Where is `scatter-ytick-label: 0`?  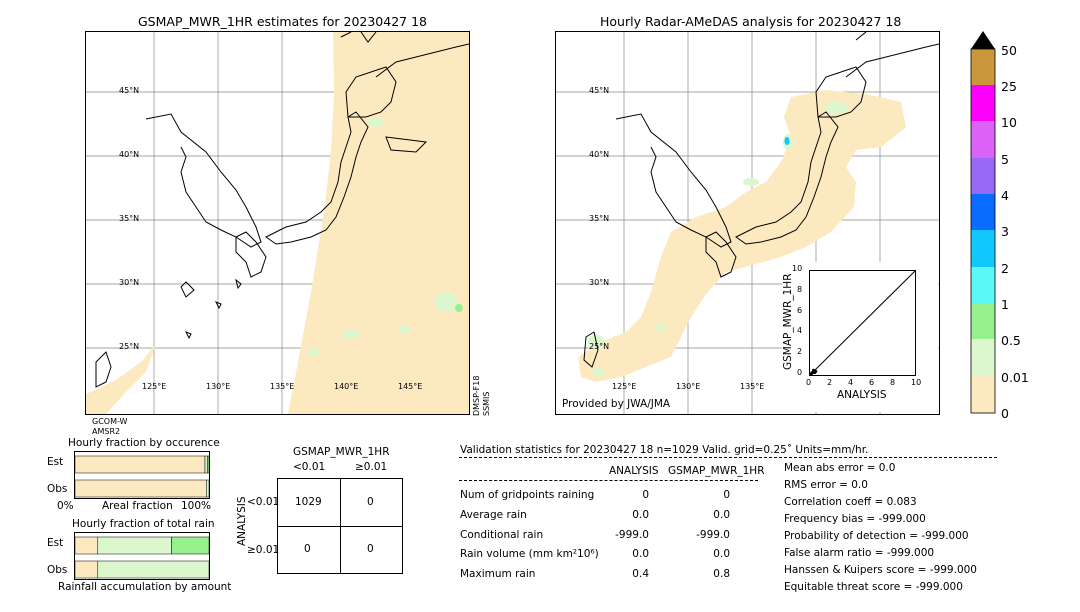 scatter-ytick-label: 0 is located at coordinates (800, 372).